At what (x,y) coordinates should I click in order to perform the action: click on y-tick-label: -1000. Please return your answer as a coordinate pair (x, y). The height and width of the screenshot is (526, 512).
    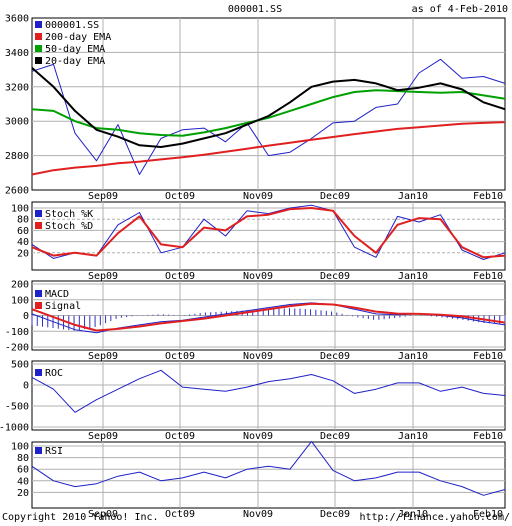
    Looking at the image, I should click on (14, 428).